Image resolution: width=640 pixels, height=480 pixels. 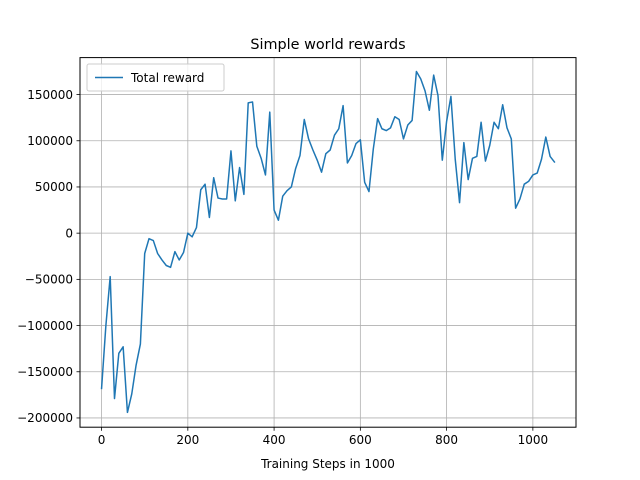 What do you see at coordinates (50, 141) in the screenshot?
I see `y-tick-label: 100000` at bounding box center [50, 141].